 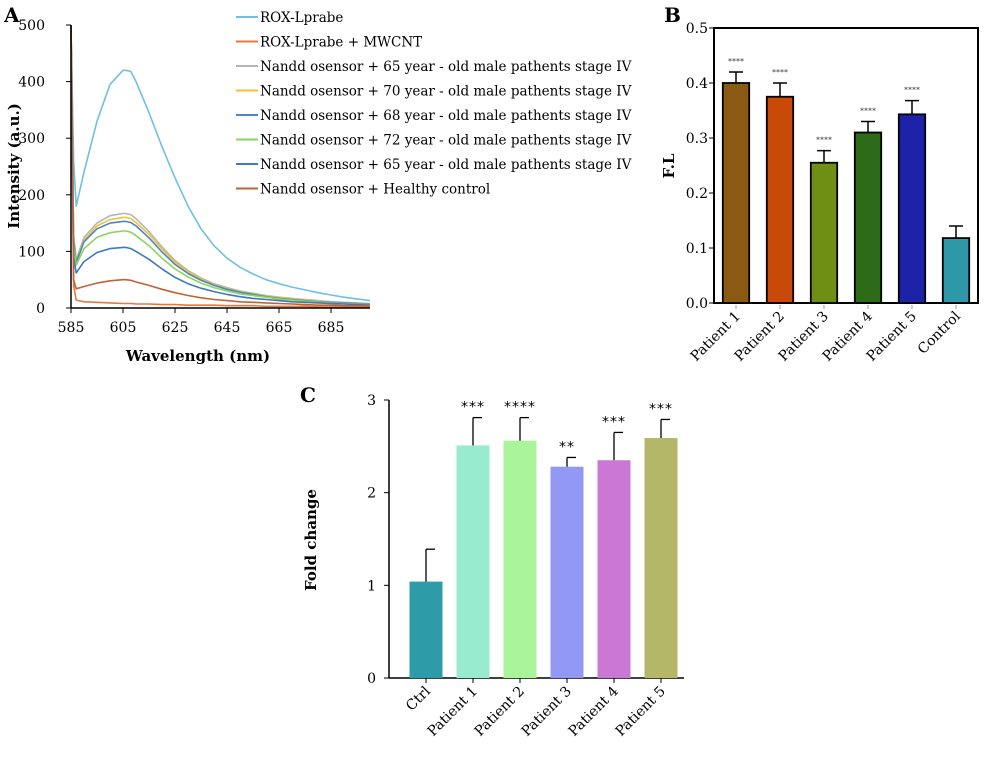 What do you see at coordinates (31, 252) in the screenshot?
I see `spectrum-y-tick-label: 100` at bounding box center [31, 252].